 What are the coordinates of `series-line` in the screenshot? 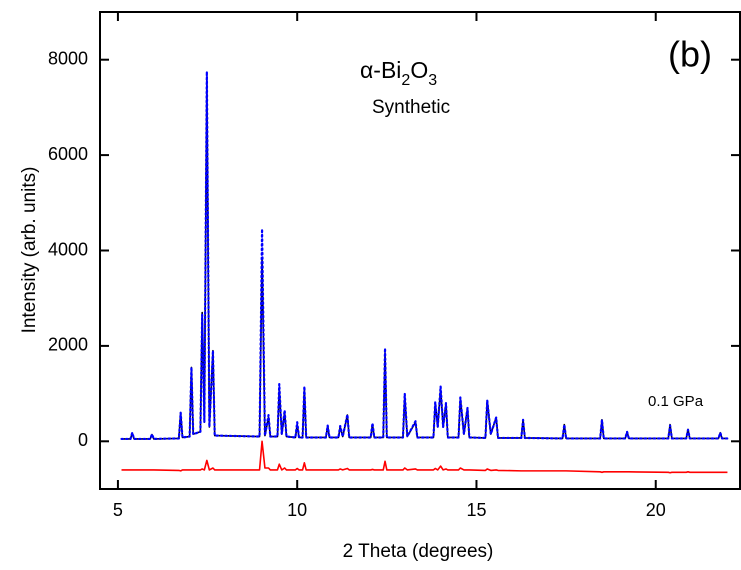 It's located at (424, 457).